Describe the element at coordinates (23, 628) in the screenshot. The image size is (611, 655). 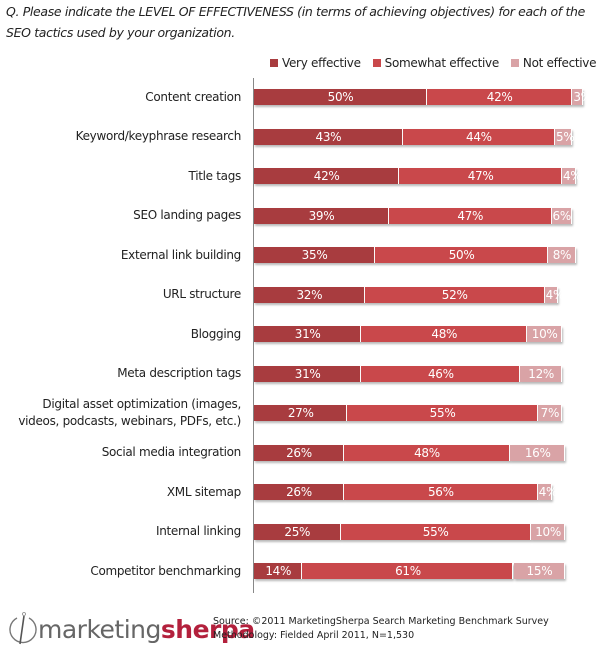
I see `compass-icon` at that location.